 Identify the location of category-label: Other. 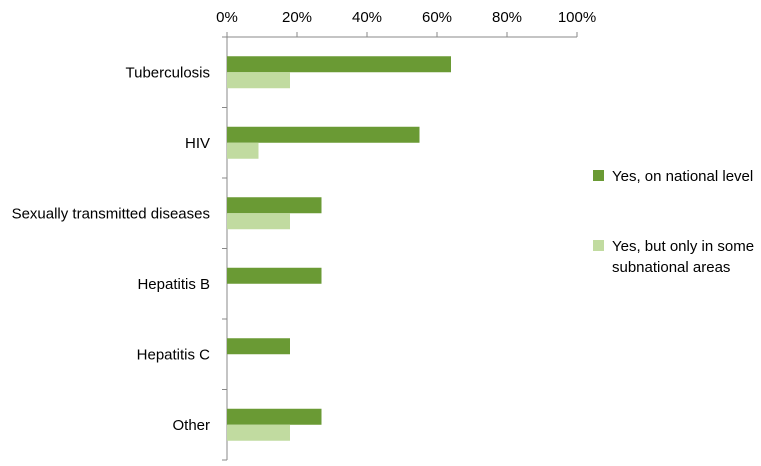
(191, 425).